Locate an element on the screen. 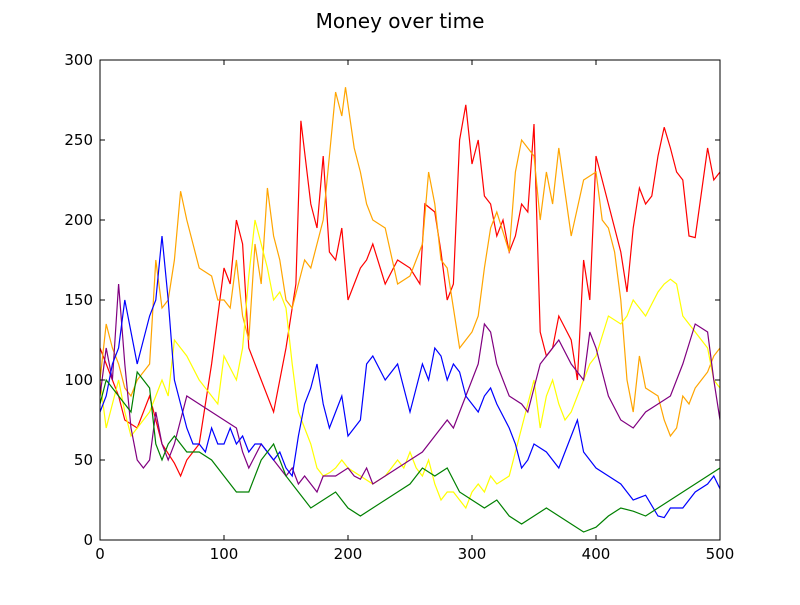  x-tick-label: 500 is located at coordinates (720, 554).